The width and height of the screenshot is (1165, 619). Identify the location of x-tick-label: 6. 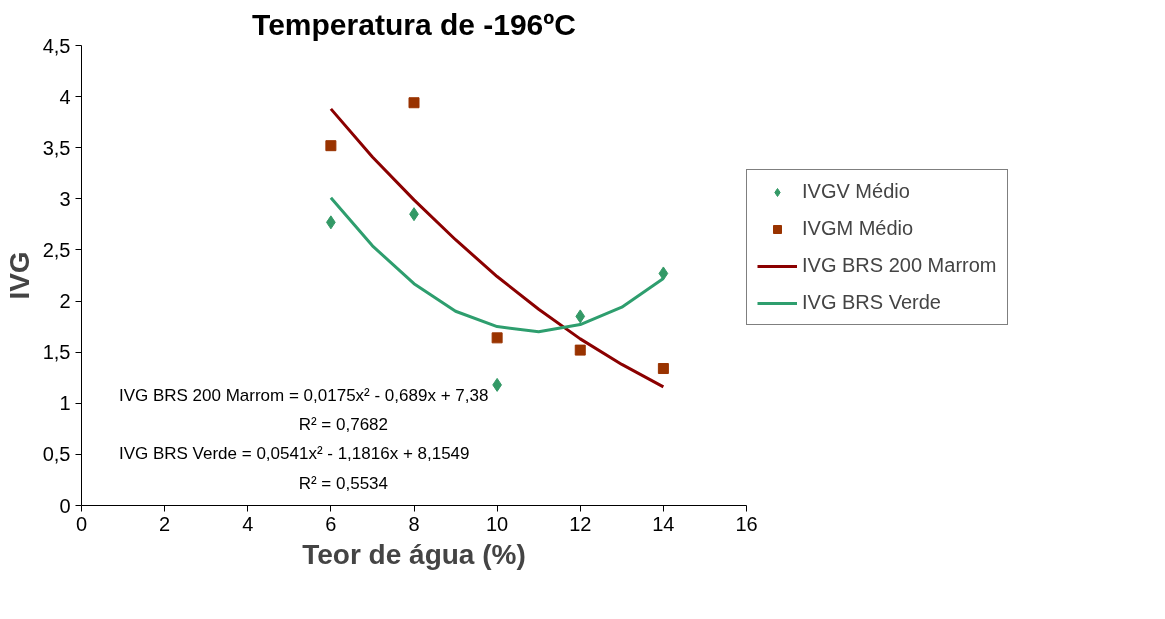
(331, 523).